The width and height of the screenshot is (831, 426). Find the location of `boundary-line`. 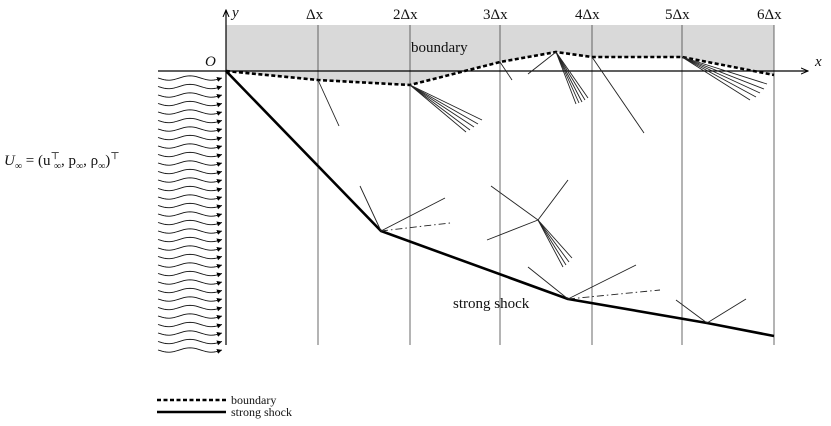

boundary-line is located at coordinates (500, 68).